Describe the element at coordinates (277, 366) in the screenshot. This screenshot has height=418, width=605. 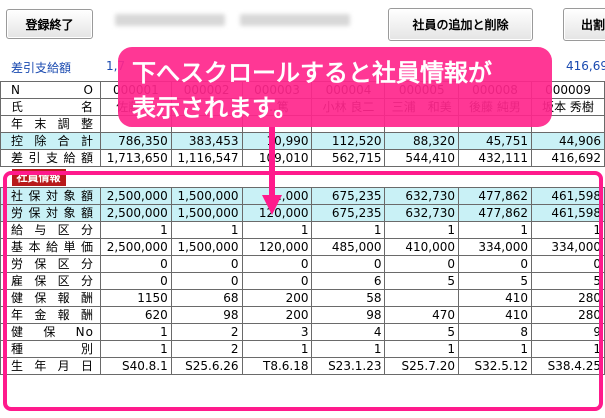
I see `table-cell: T8.6.18` at that location.